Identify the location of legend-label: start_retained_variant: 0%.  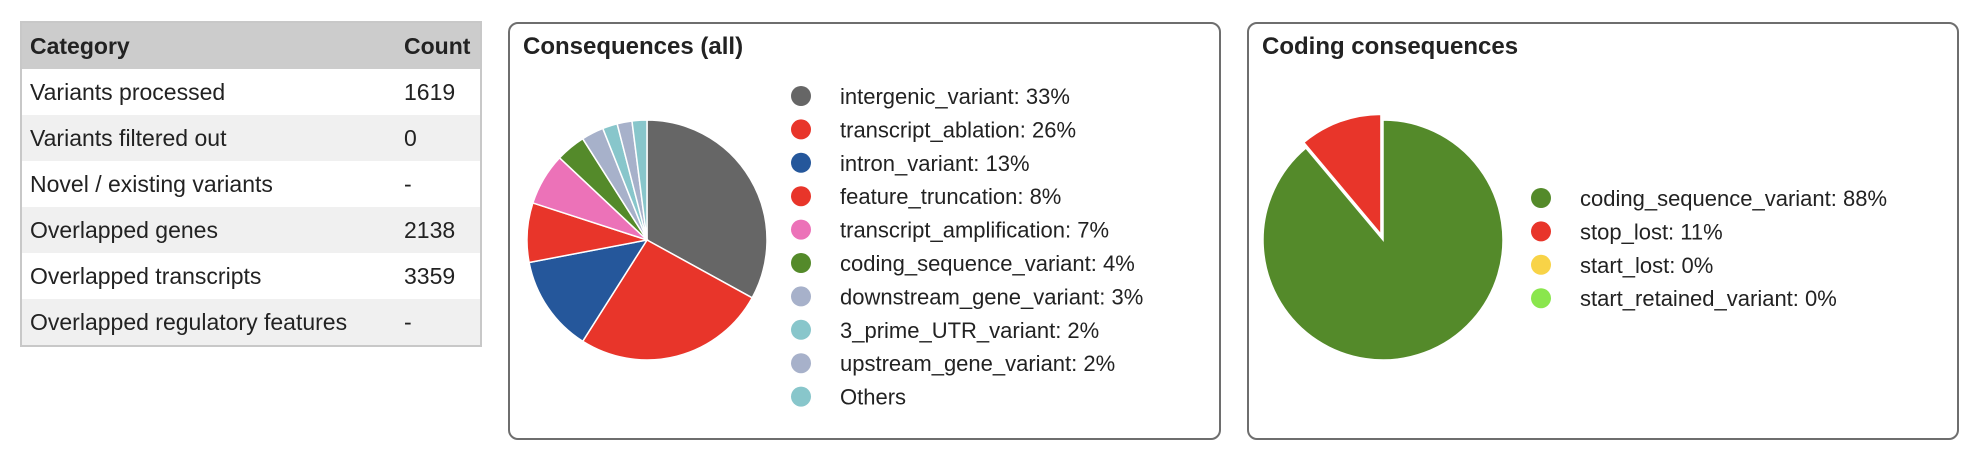
(1708, 298).